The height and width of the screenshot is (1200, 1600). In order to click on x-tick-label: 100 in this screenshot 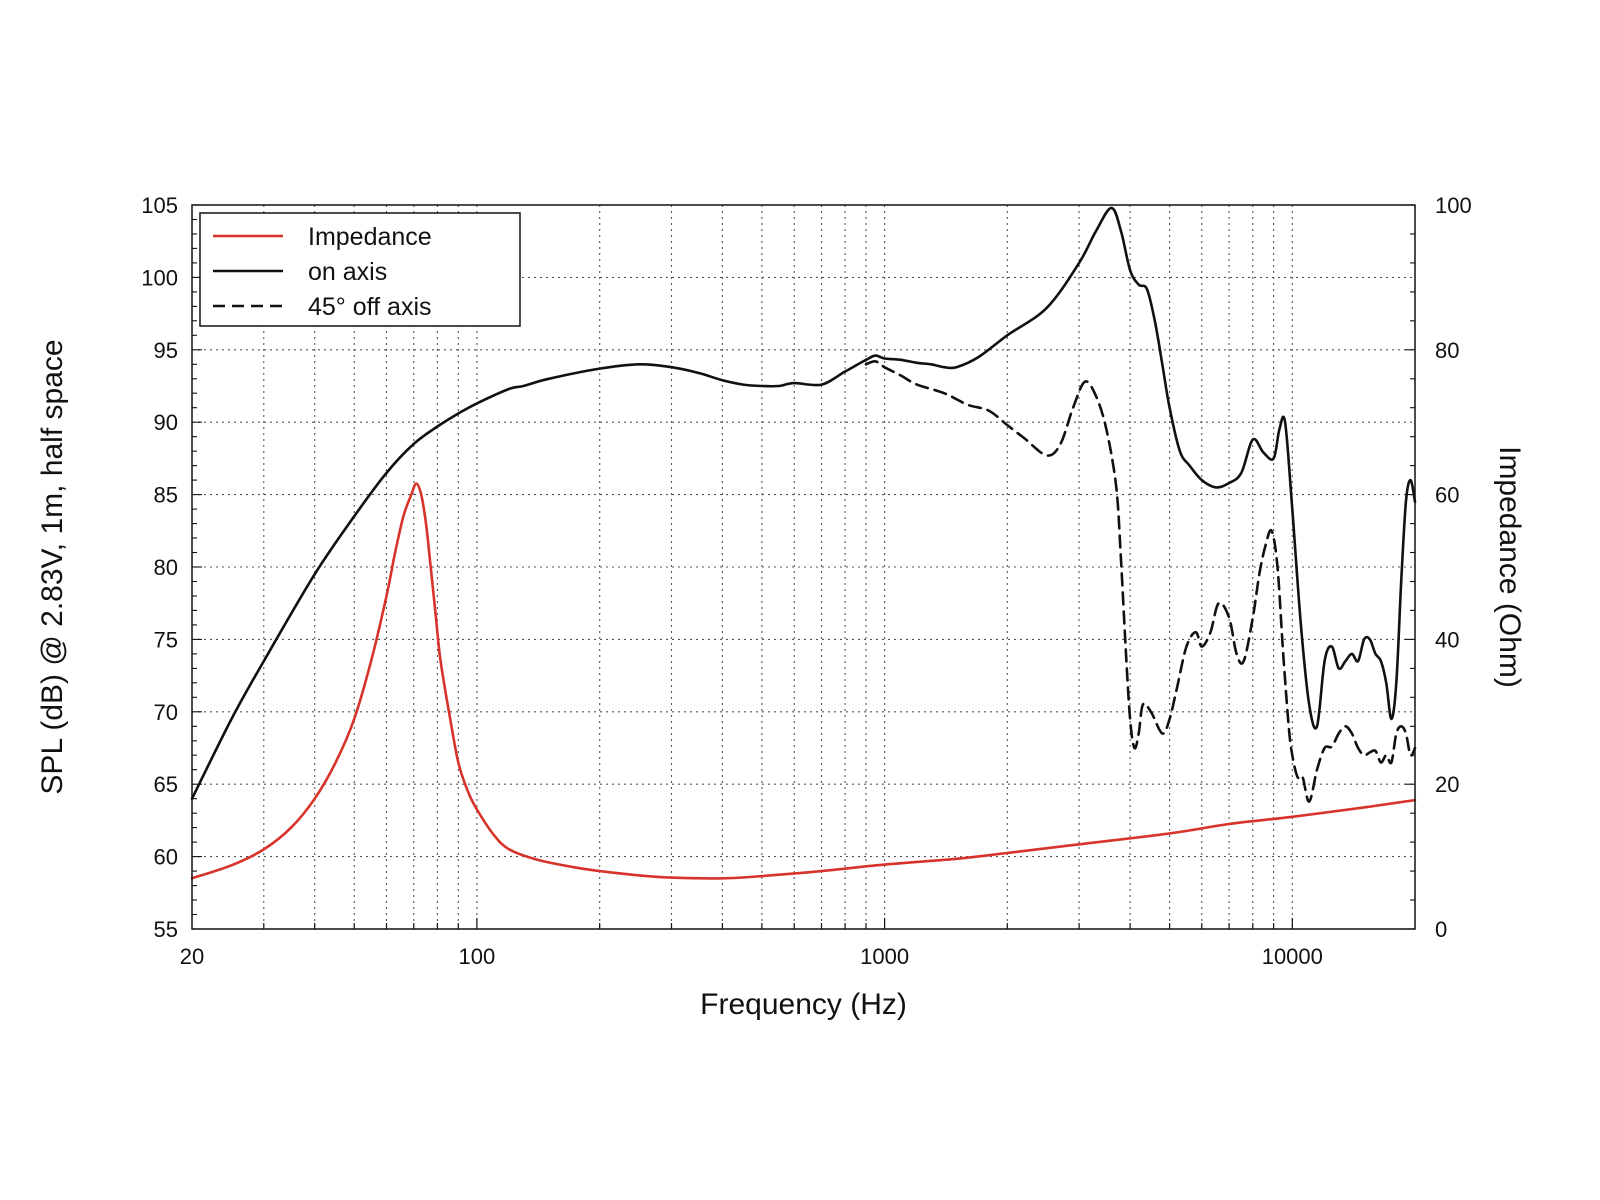, I will do `click(477, 956)`.